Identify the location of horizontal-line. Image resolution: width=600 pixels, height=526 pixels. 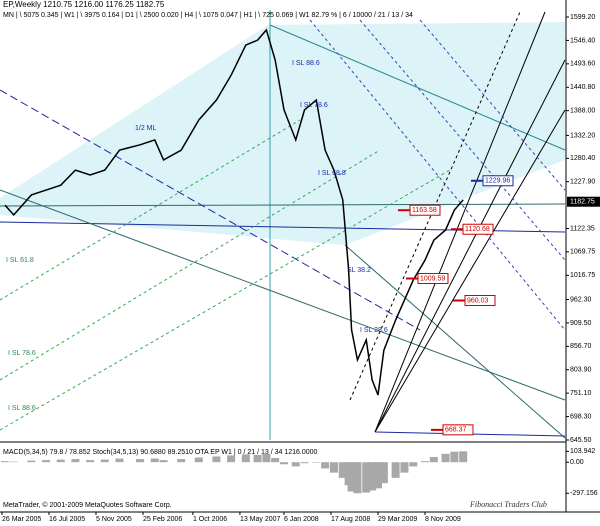
(283, 205).